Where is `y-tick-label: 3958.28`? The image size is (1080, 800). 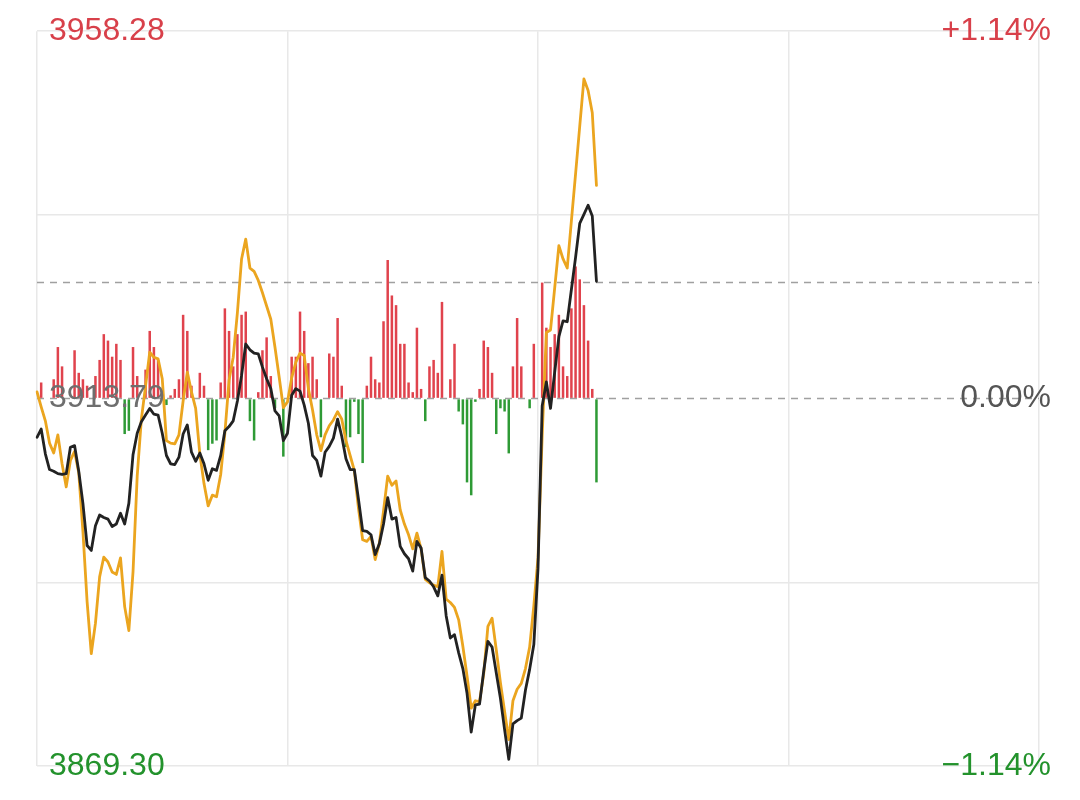
y-tick-label: 3958.28 is located at coordinates (107, 29).